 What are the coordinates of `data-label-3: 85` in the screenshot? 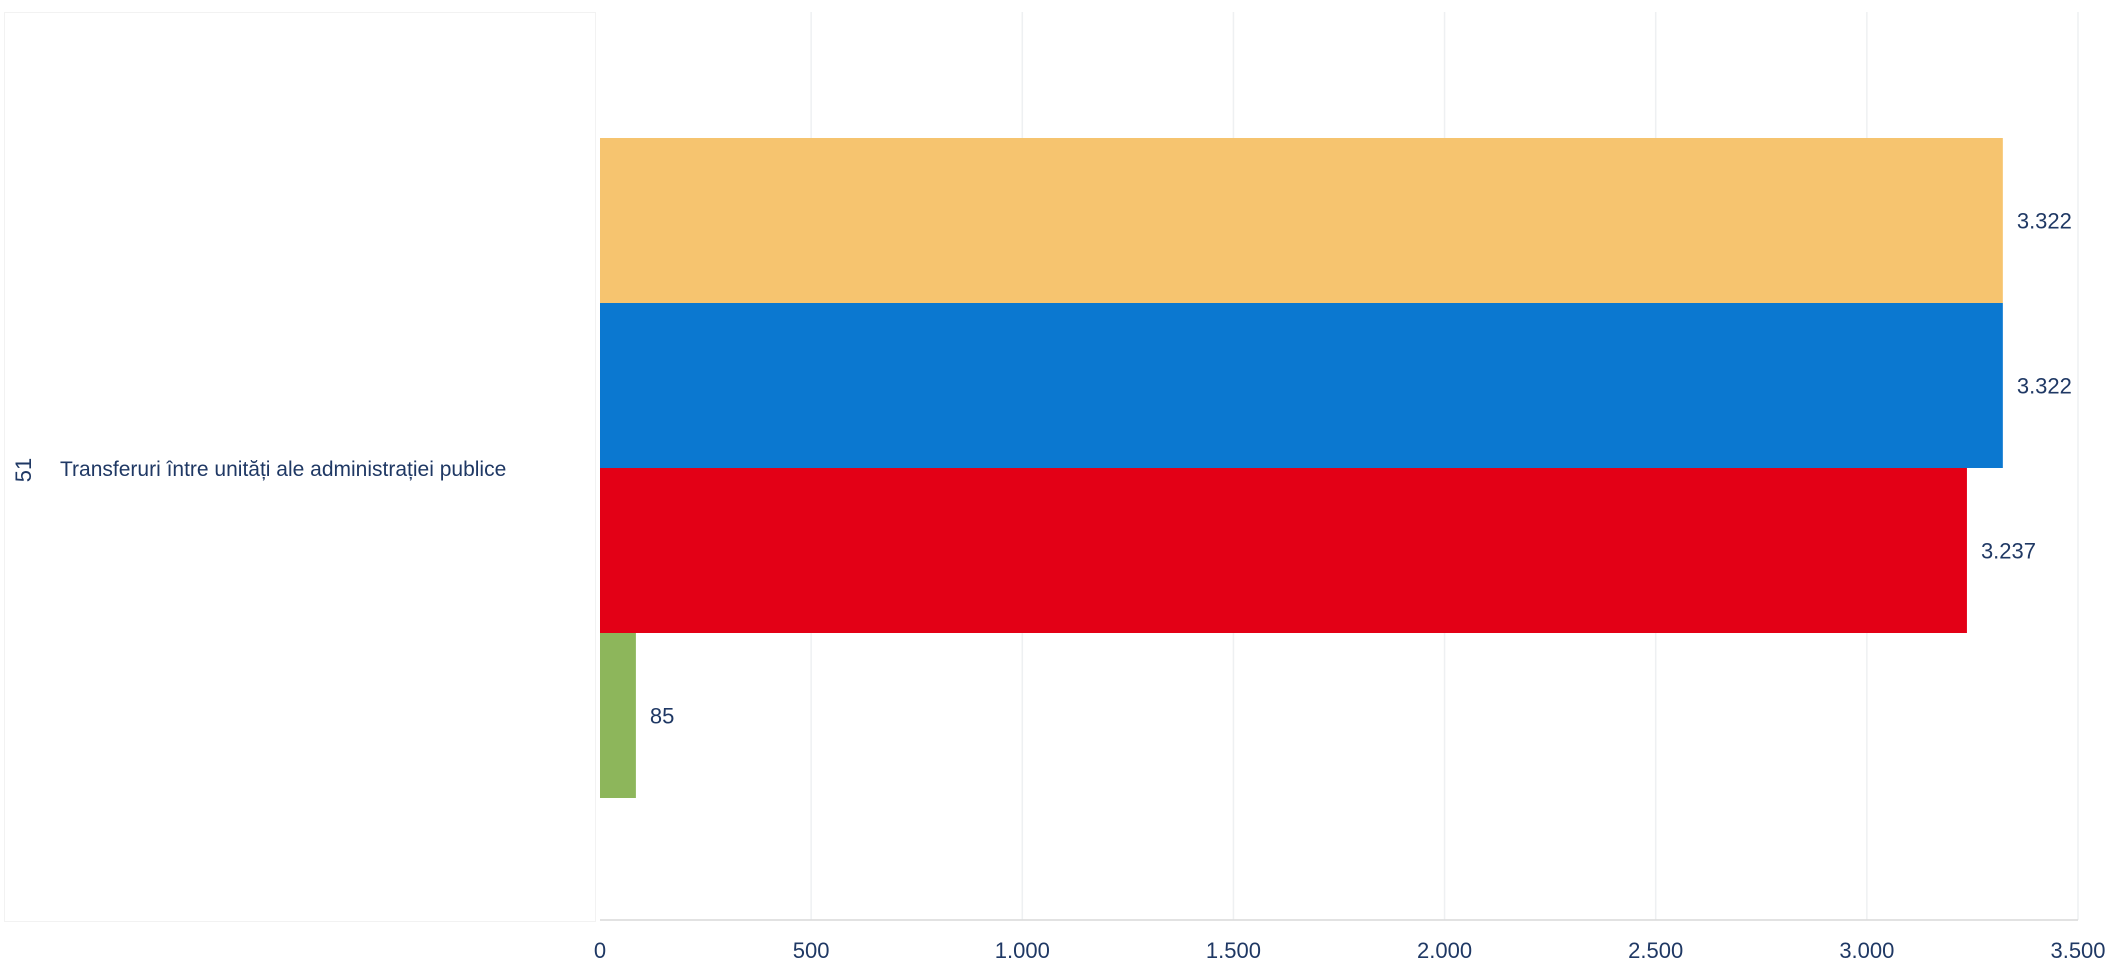 It's located at (662, 716).